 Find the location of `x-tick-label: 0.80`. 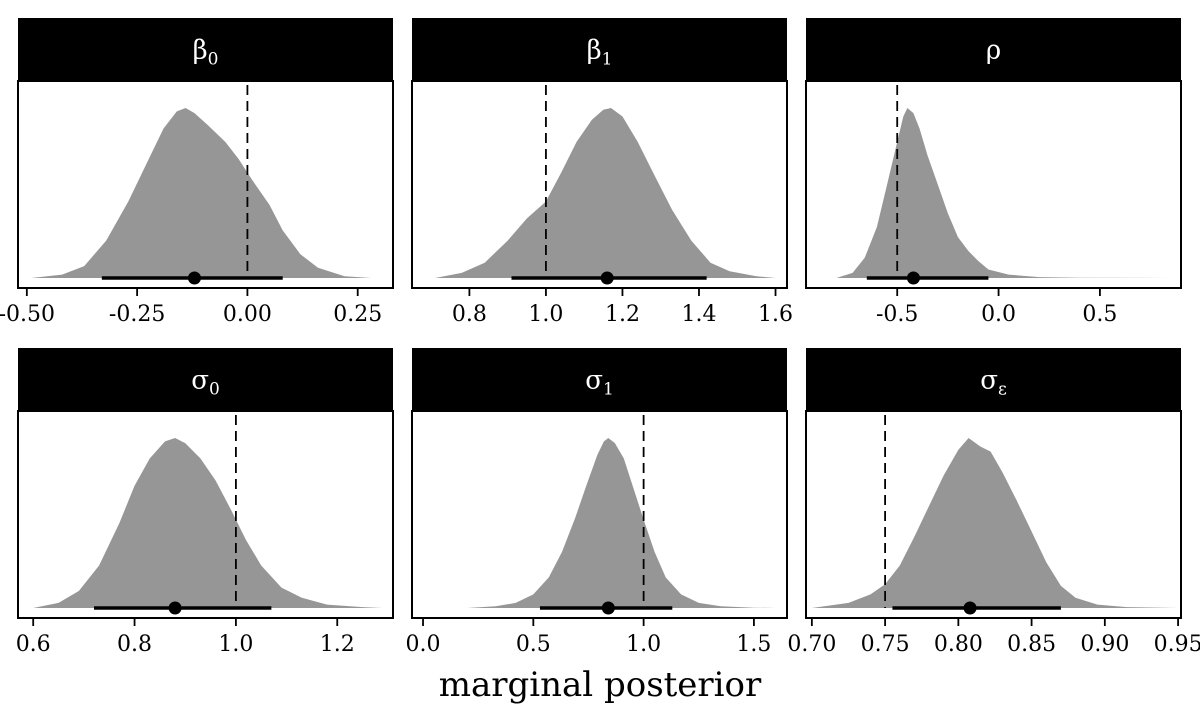

x-tick-label: 0.80 is located at coordinates (958, 644).